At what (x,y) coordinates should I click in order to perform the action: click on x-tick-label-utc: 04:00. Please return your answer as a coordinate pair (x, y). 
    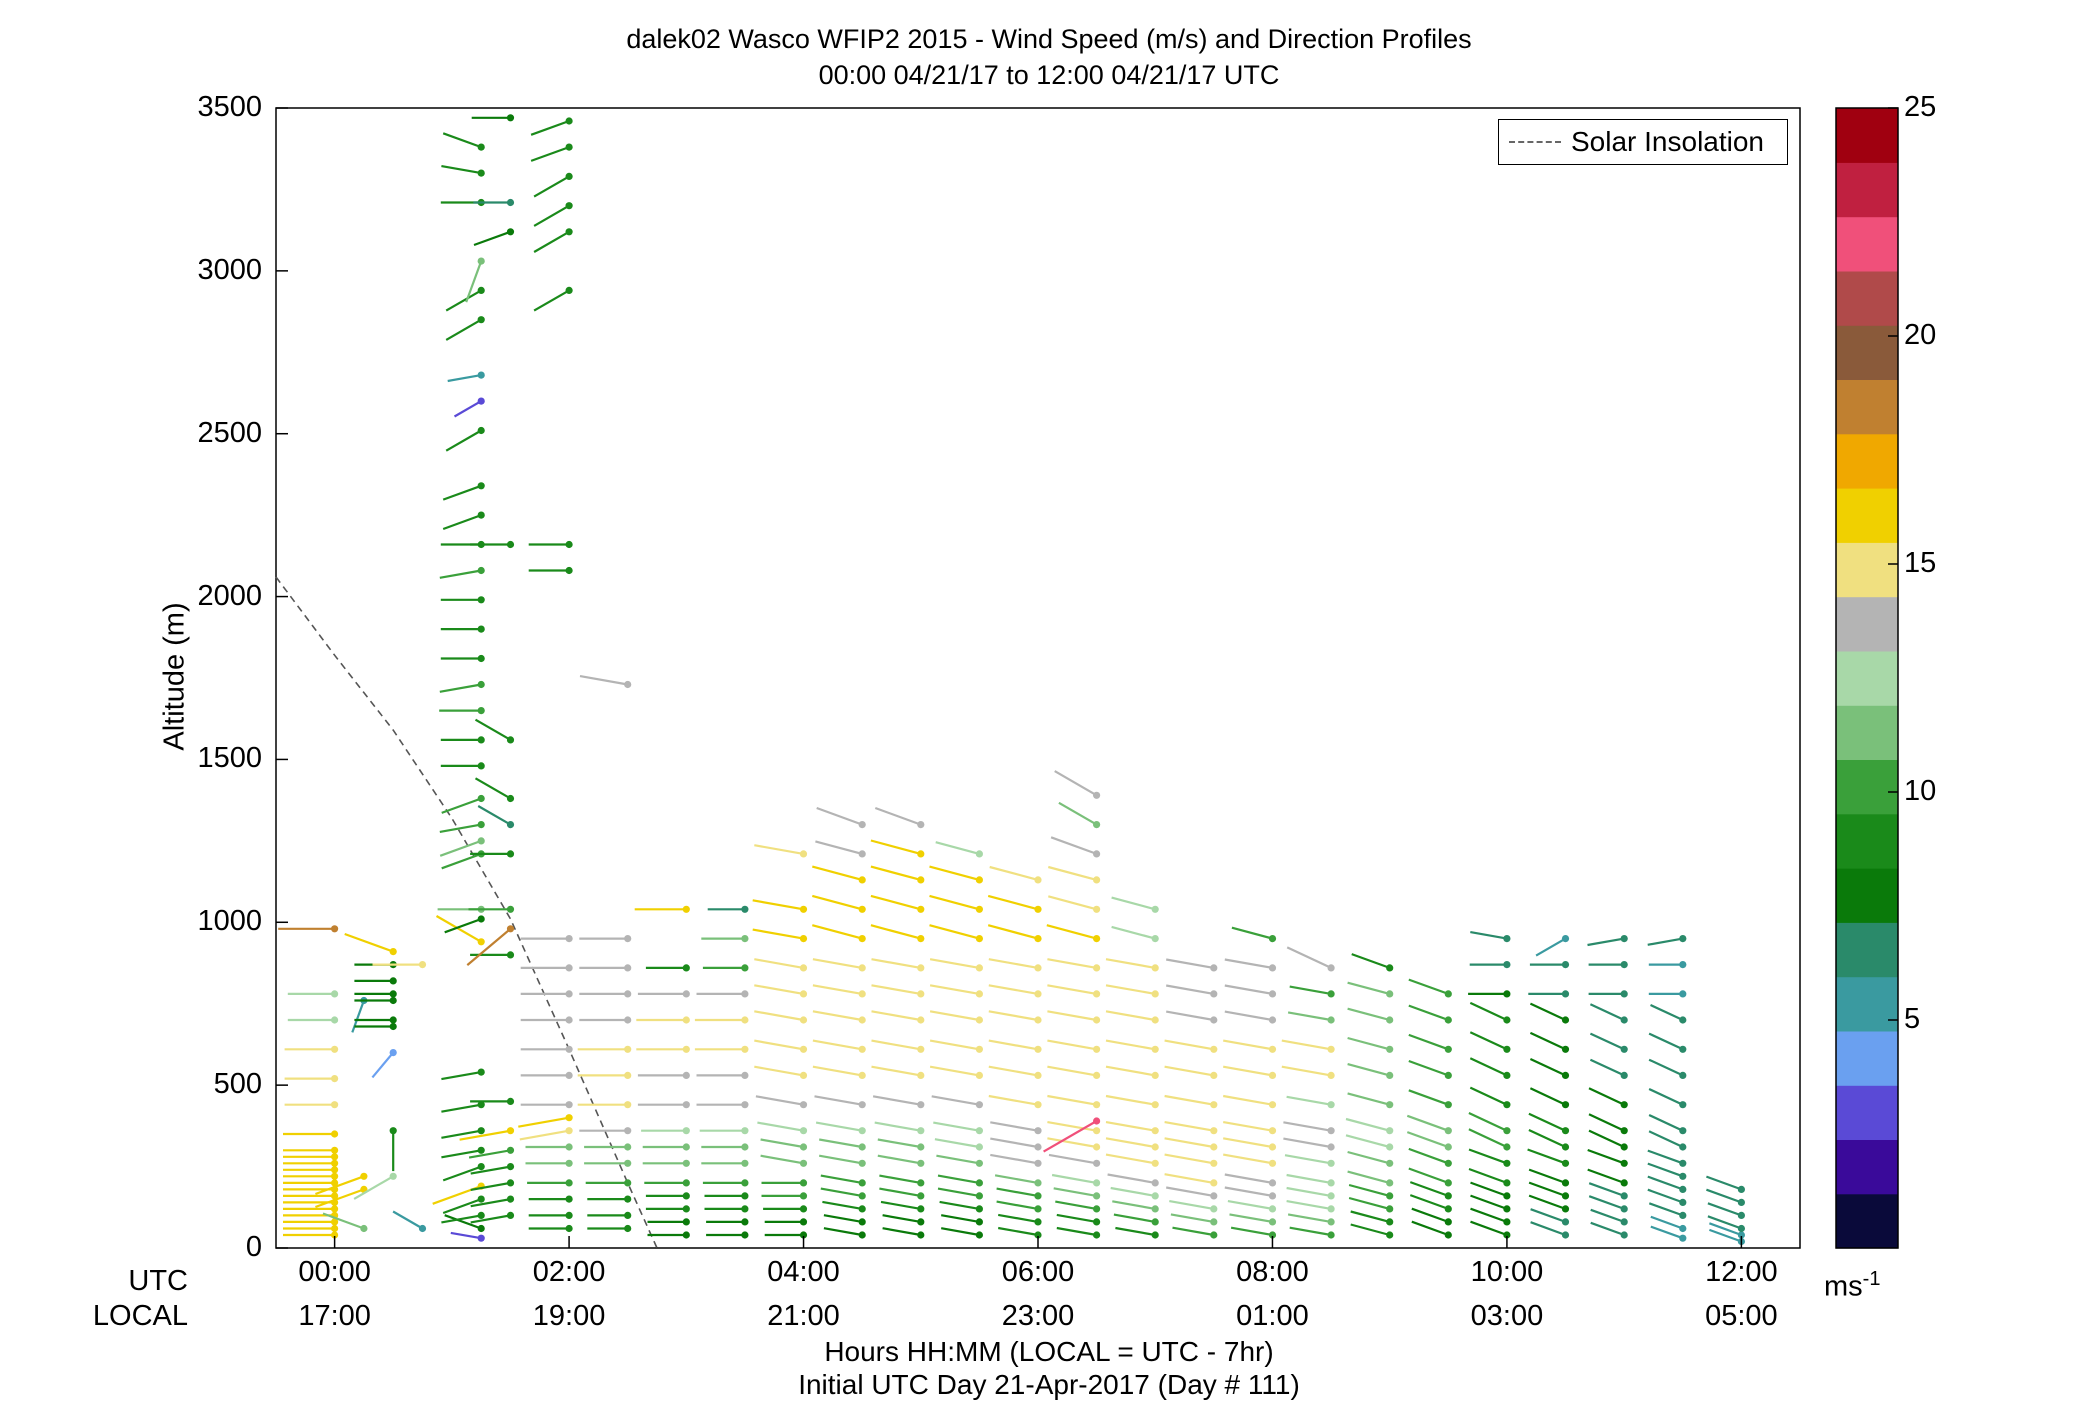
    Looking at the image, I should click on (803, 1272).